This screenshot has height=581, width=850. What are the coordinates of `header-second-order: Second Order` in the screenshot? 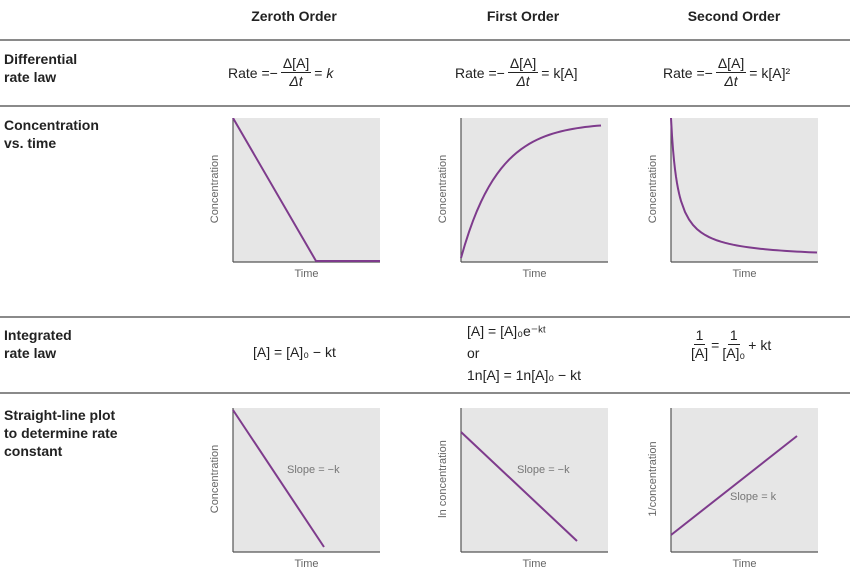 It's located at (734, 16).